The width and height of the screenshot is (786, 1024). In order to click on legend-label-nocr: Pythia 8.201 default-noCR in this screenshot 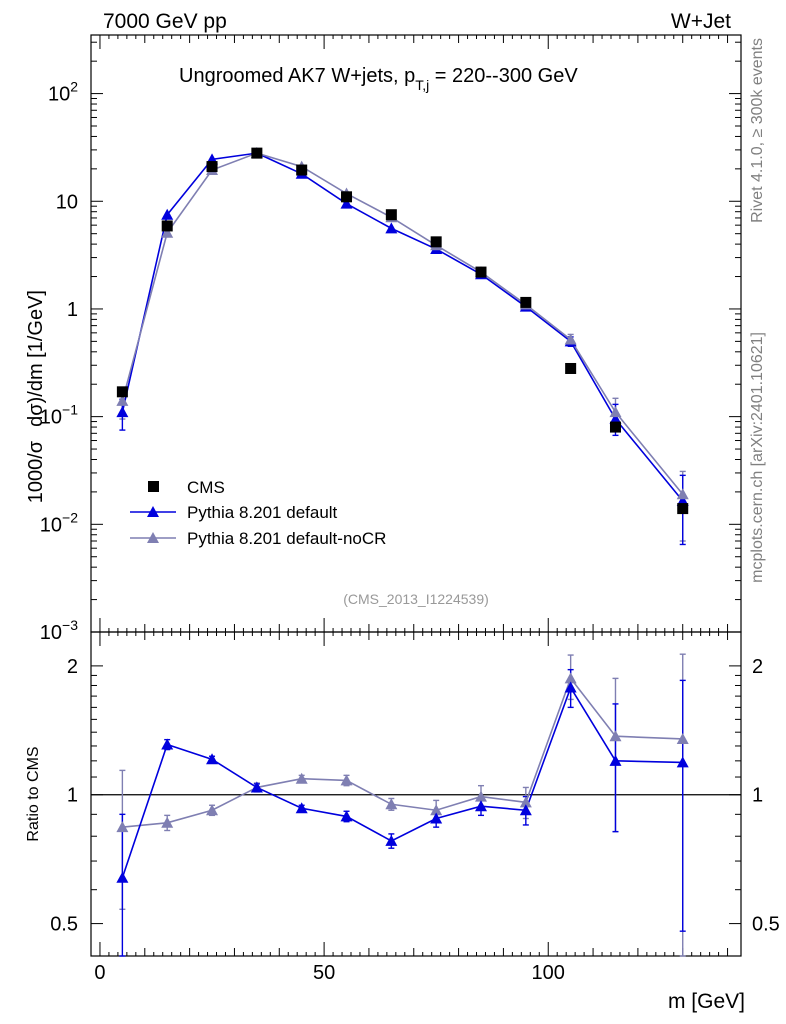, I will do `click(286, 538)`.